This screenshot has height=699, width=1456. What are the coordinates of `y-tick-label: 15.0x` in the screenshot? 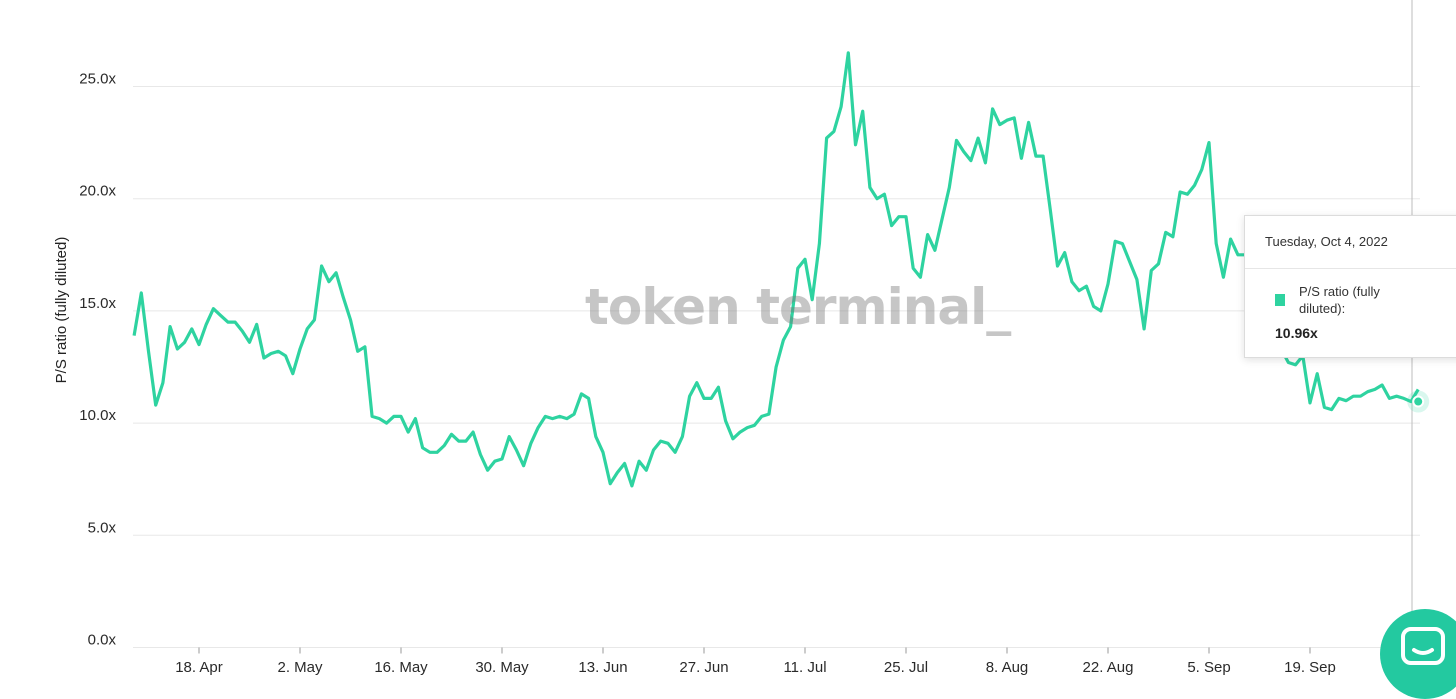 It's located at (97, 303).